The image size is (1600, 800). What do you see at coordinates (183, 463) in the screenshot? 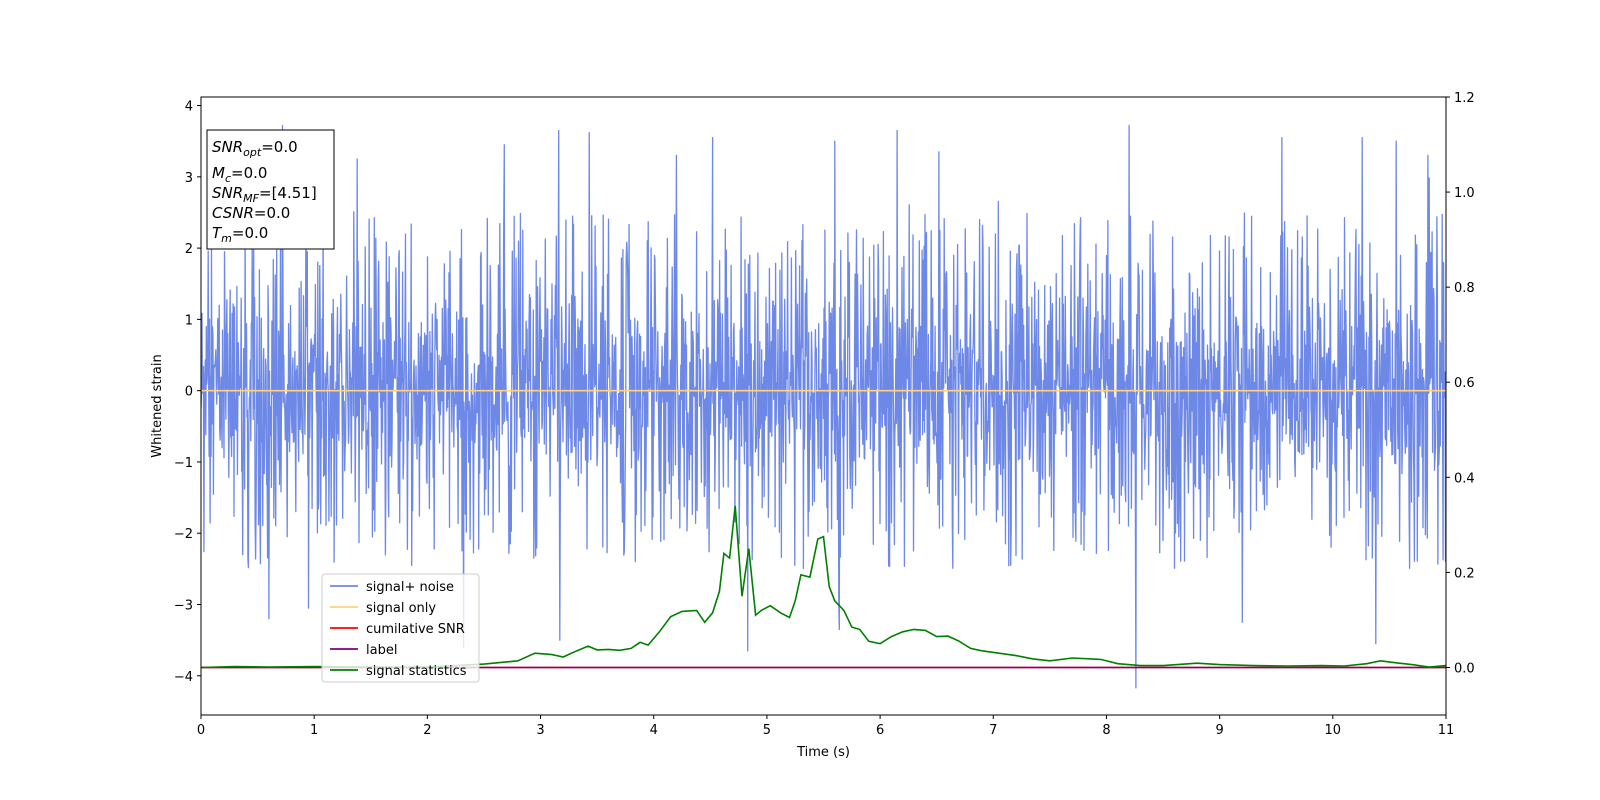
I see `y-tick-label: −1` at bounding box center [183, 463].